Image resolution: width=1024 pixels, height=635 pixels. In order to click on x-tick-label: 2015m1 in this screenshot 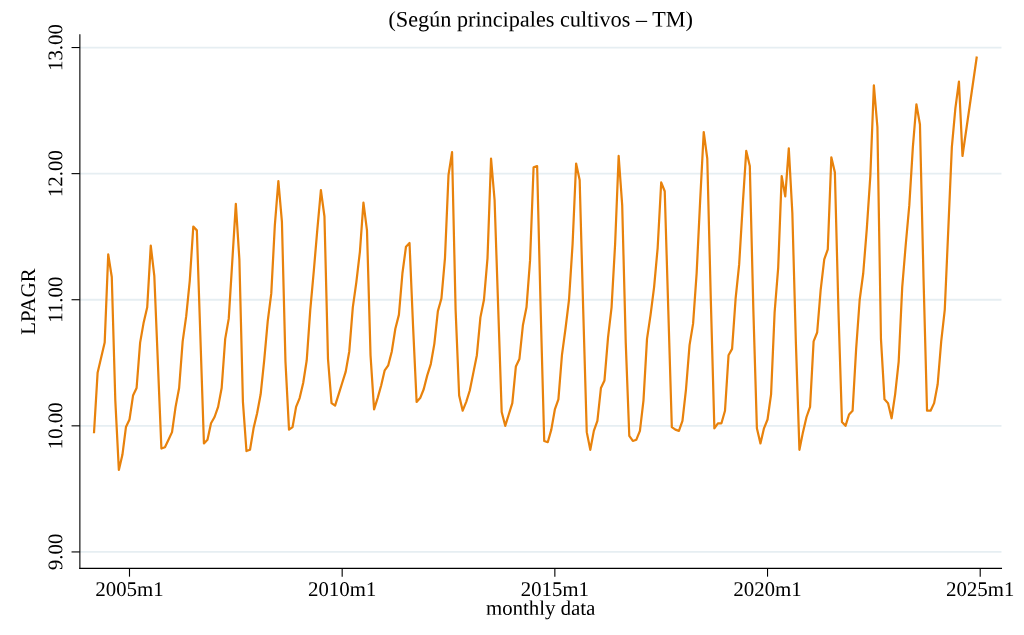, I will do `click(554, 589)`.